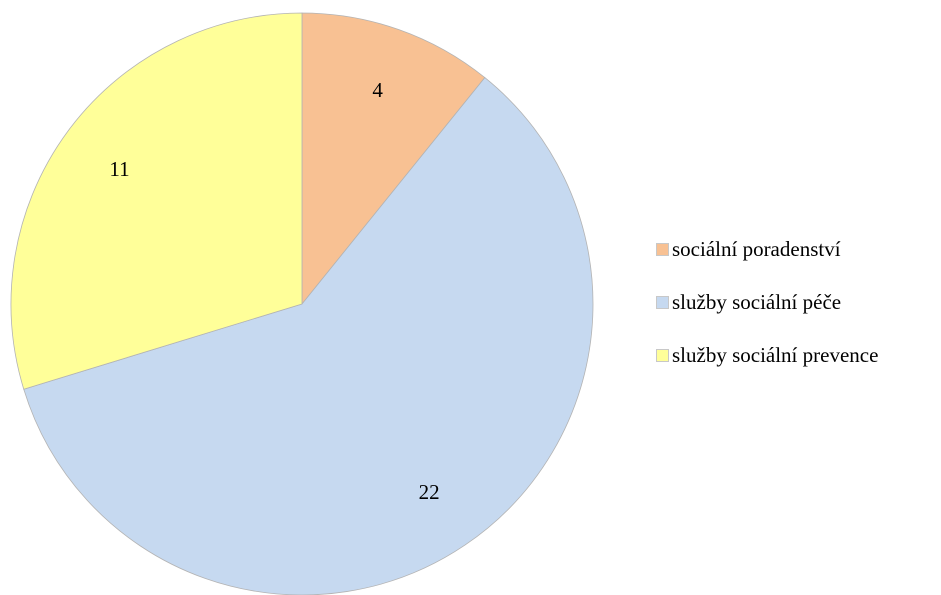 This screenshot has width=941, height=595. What do you see at coordinates (119, 169) in the screenshot?
I see `data-label-sluzby-socialni-prevence: 11` at bounding box center [119, 169].